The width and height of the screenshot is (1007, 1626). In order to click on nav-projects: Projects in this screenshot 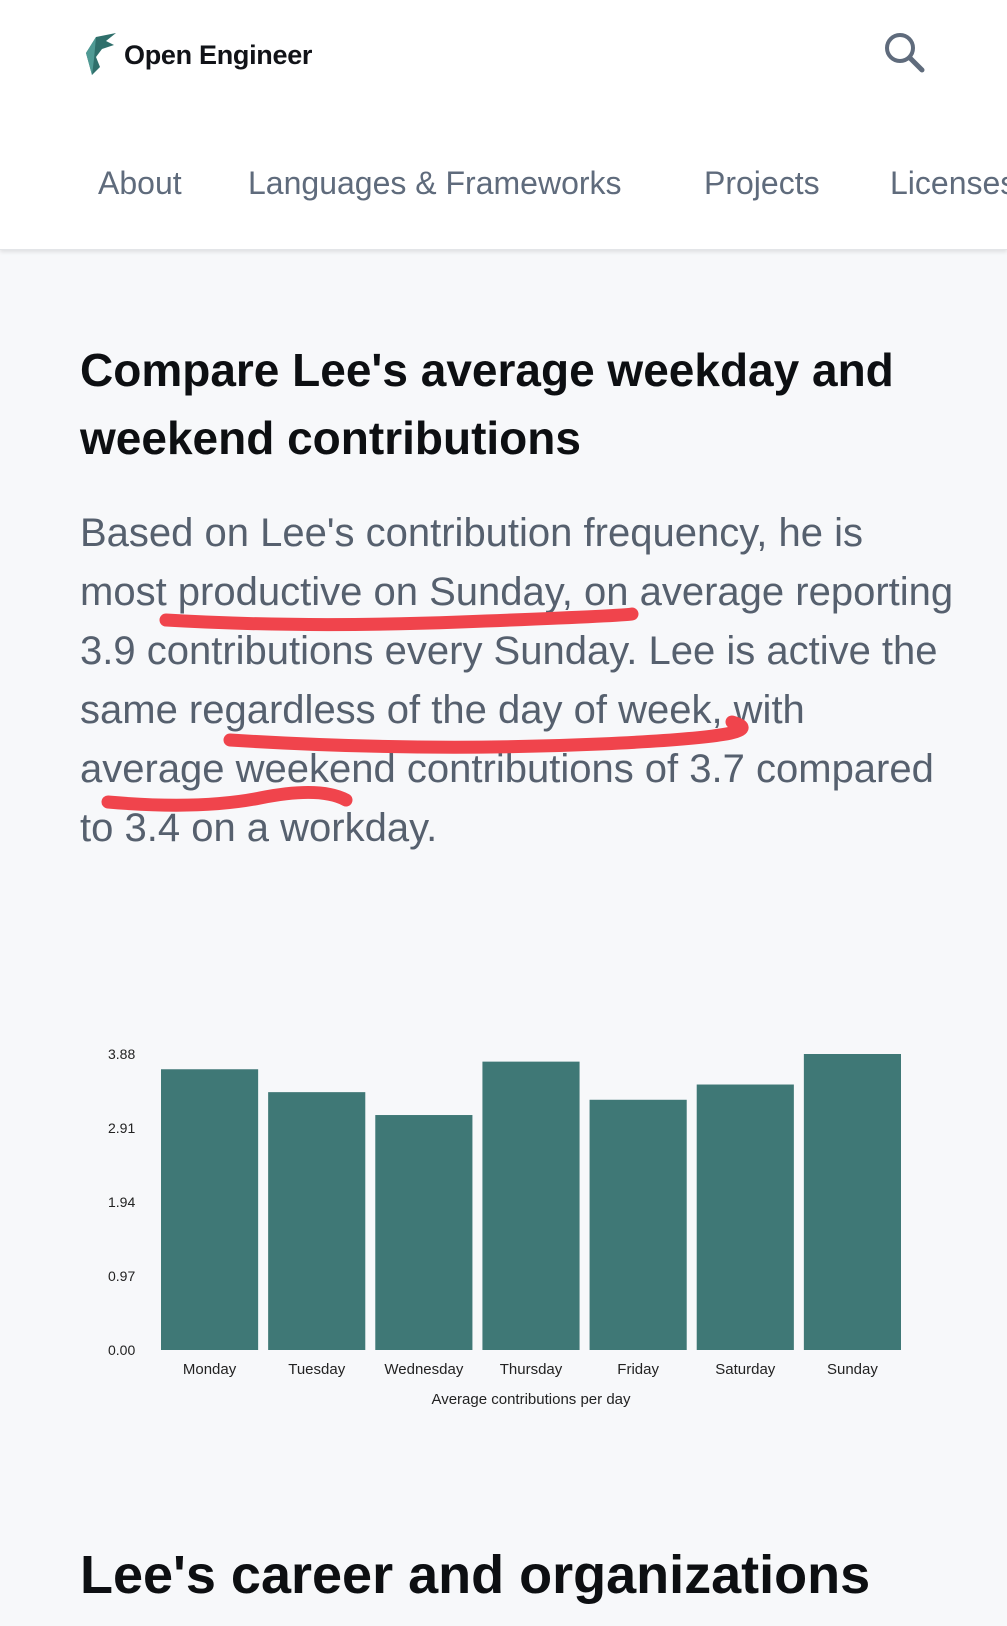, I will do `click(762, 183)`.